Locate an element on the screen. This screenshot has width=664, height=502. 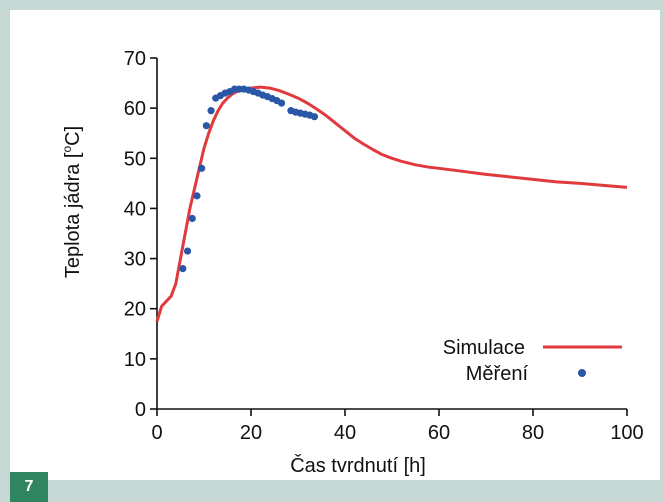
figure-number-badge: 7 is located at coordinates (29, 487).